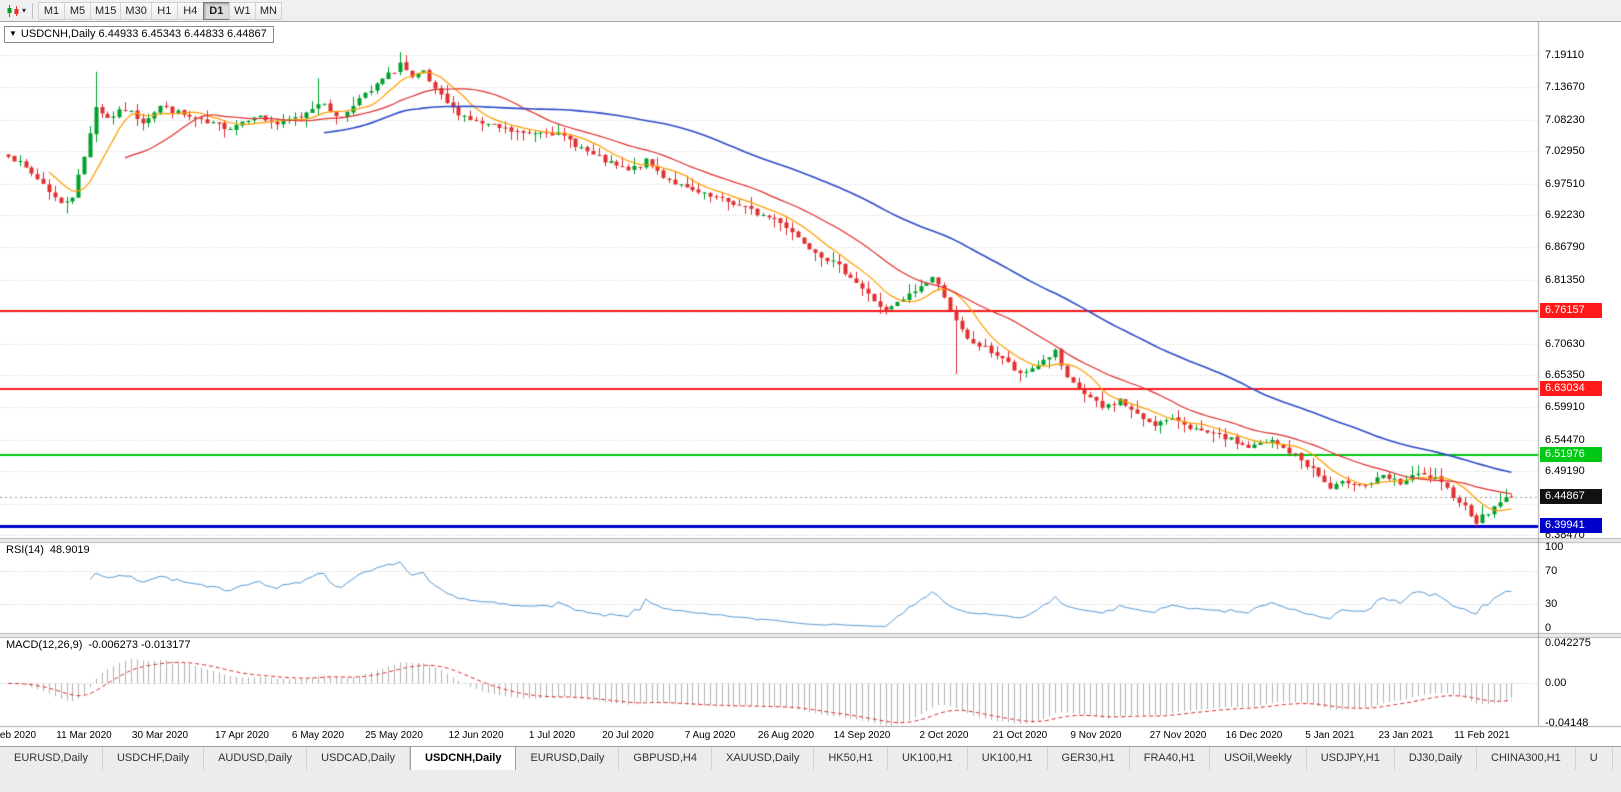  What do you see at coordinates (1526, 758) in the screenshot?
I see `chart-tab-16-china300-h1: CHINA300,H1` at bounding box center [1526, 758].